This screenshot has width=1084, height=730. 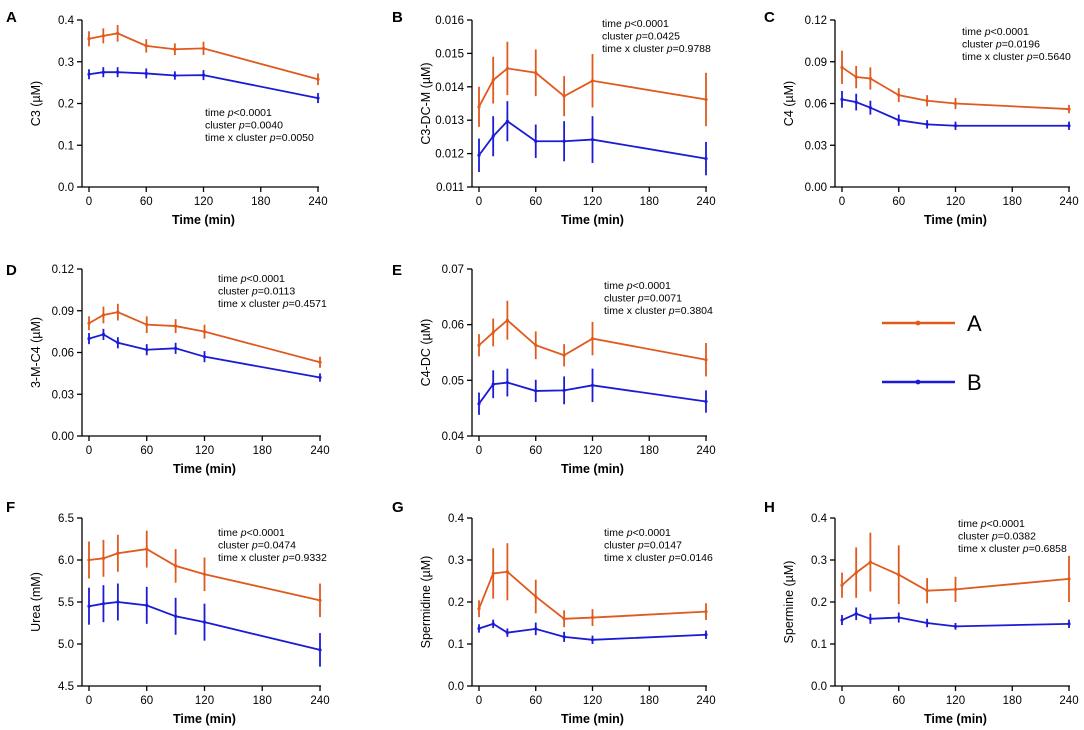 What do you see at coordinates (66, 519) in the screenshot?
I see `y-tick-label-f-4: 6.5` at bounding box center [66, 519].